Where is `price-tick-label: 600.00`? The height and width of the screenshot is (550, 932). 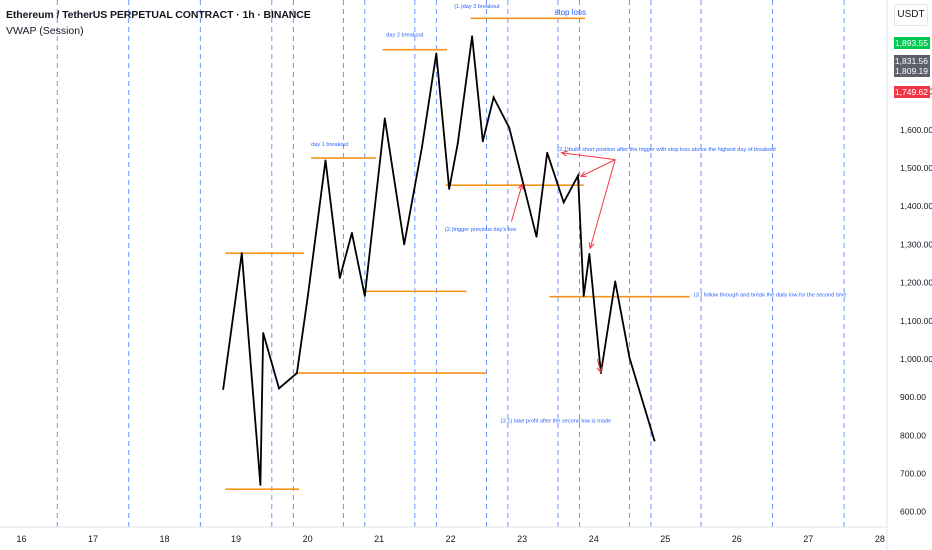
price-tick-label: 600.00 is located at coordinates (913, 512).